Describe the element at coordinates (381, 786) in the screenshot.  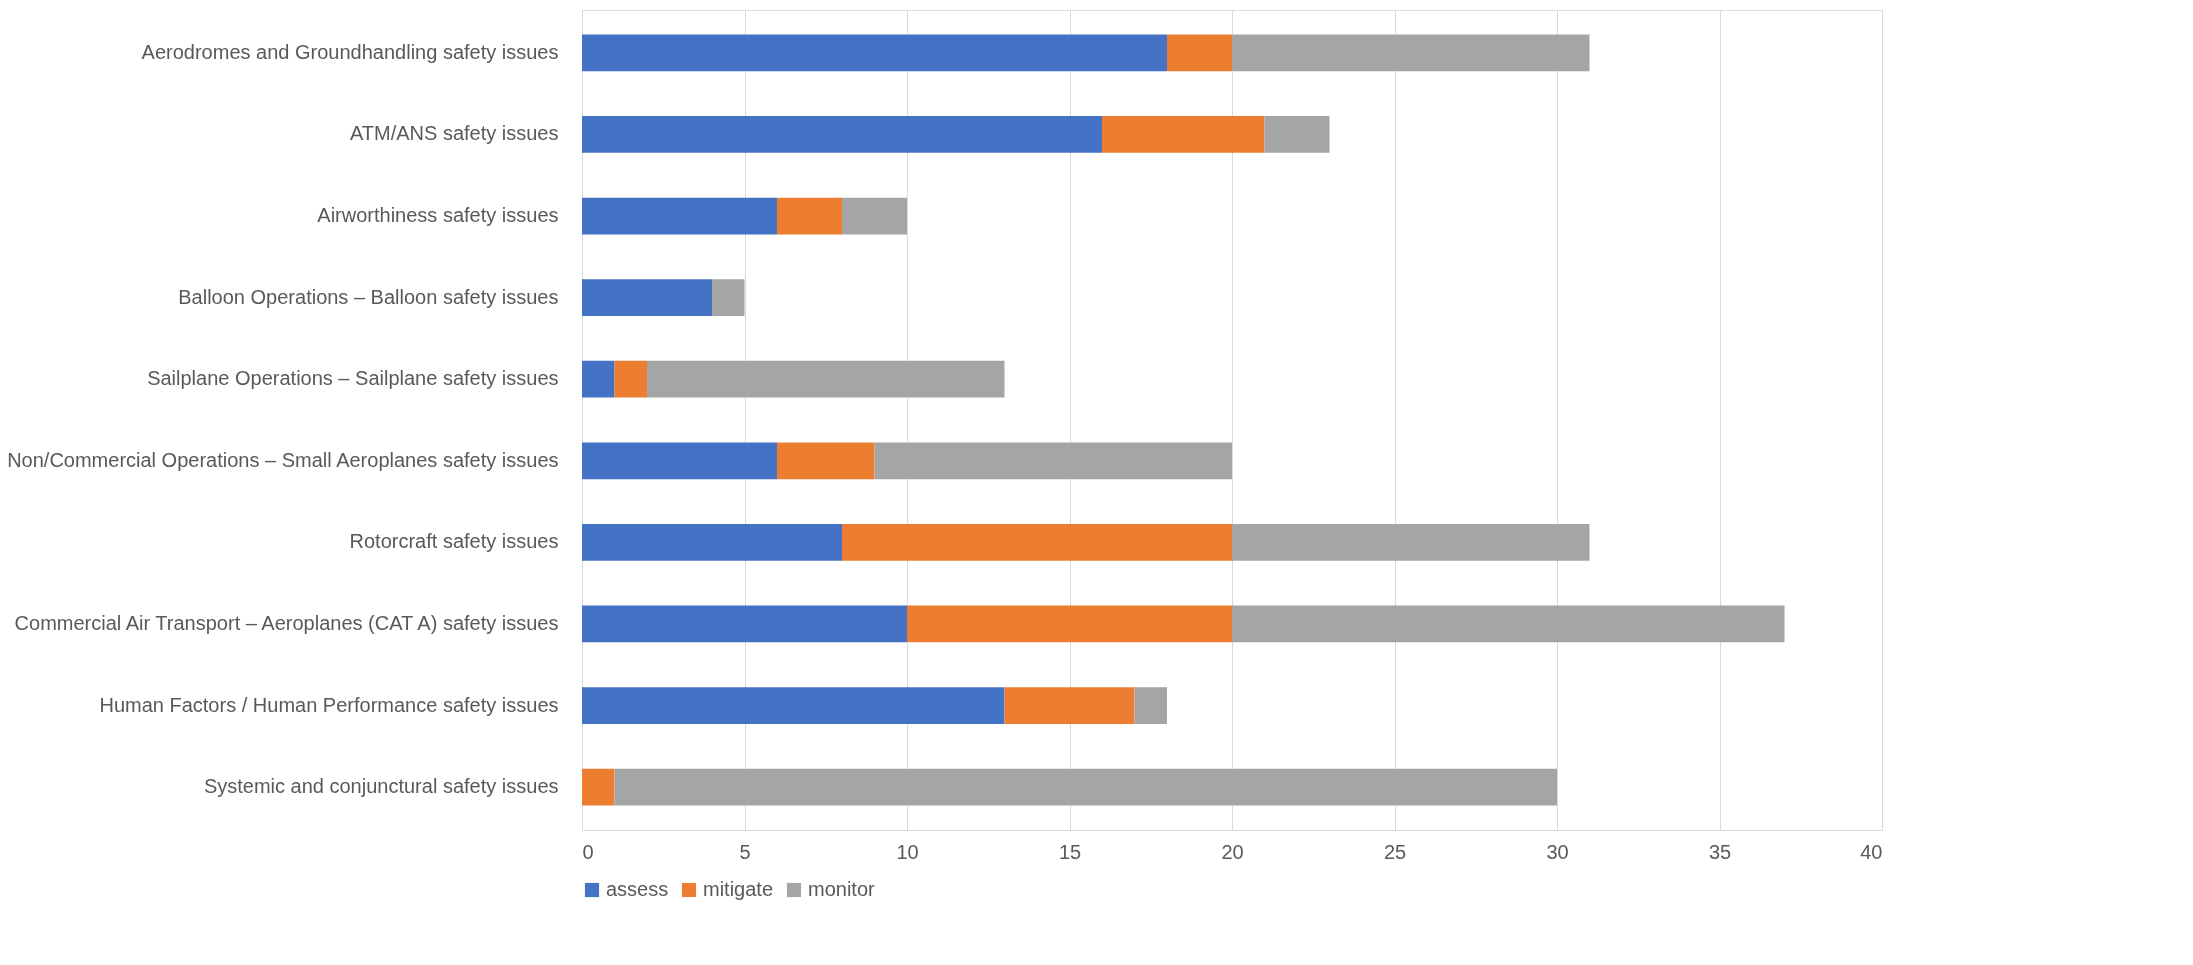
I see `y-tick-label: Systemic and conjunctural safety issues` at that location.